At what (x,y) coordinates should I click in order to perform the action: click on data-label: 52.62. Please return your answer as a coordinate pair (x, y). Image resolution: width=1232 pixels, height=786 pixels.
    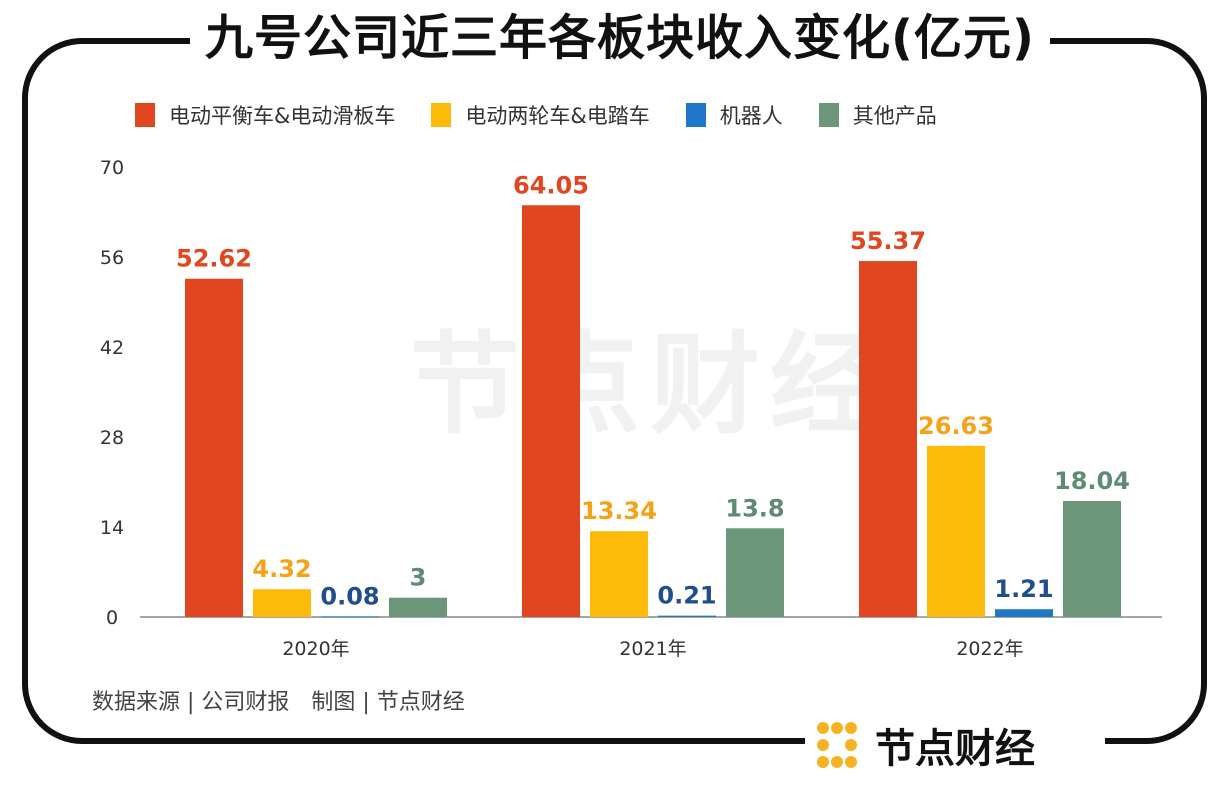
    Looking at the image, I should click on (214, 259).